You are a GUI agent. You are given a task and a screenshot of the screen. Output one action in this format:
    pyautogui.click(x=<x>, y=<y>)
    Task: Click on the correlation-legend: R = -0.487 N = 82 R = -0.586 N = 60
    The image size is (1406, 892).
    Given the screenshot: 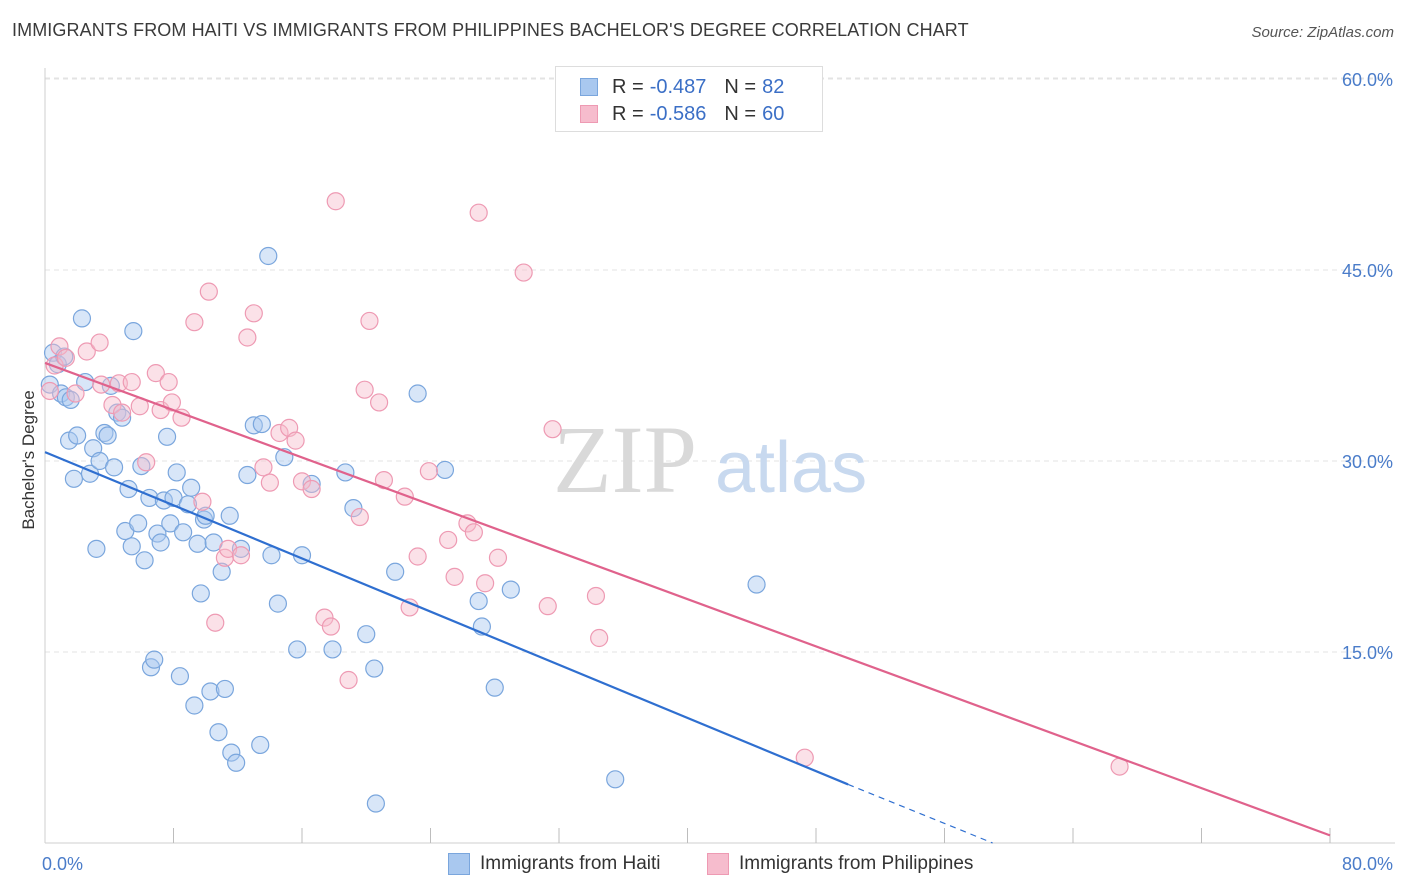 What is the action you would take?
    pyautogui.click(x=689, y=99)
    